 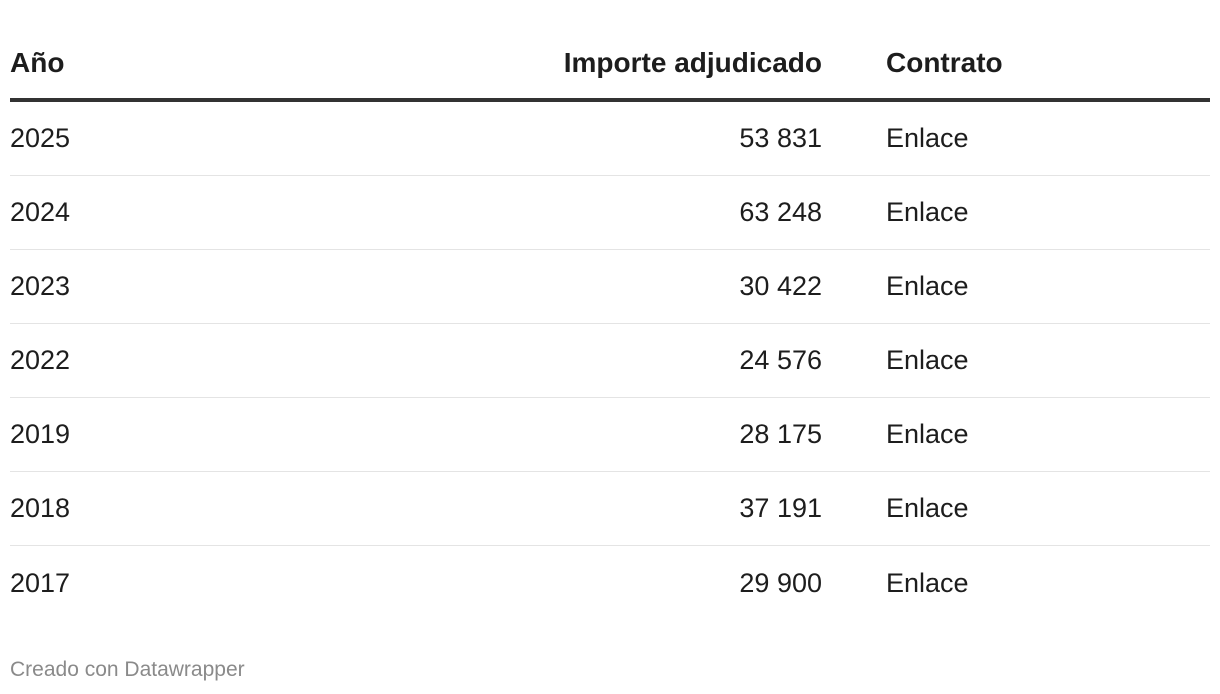 I want to click on year-cell: 2019, so click(x=40, y=434).